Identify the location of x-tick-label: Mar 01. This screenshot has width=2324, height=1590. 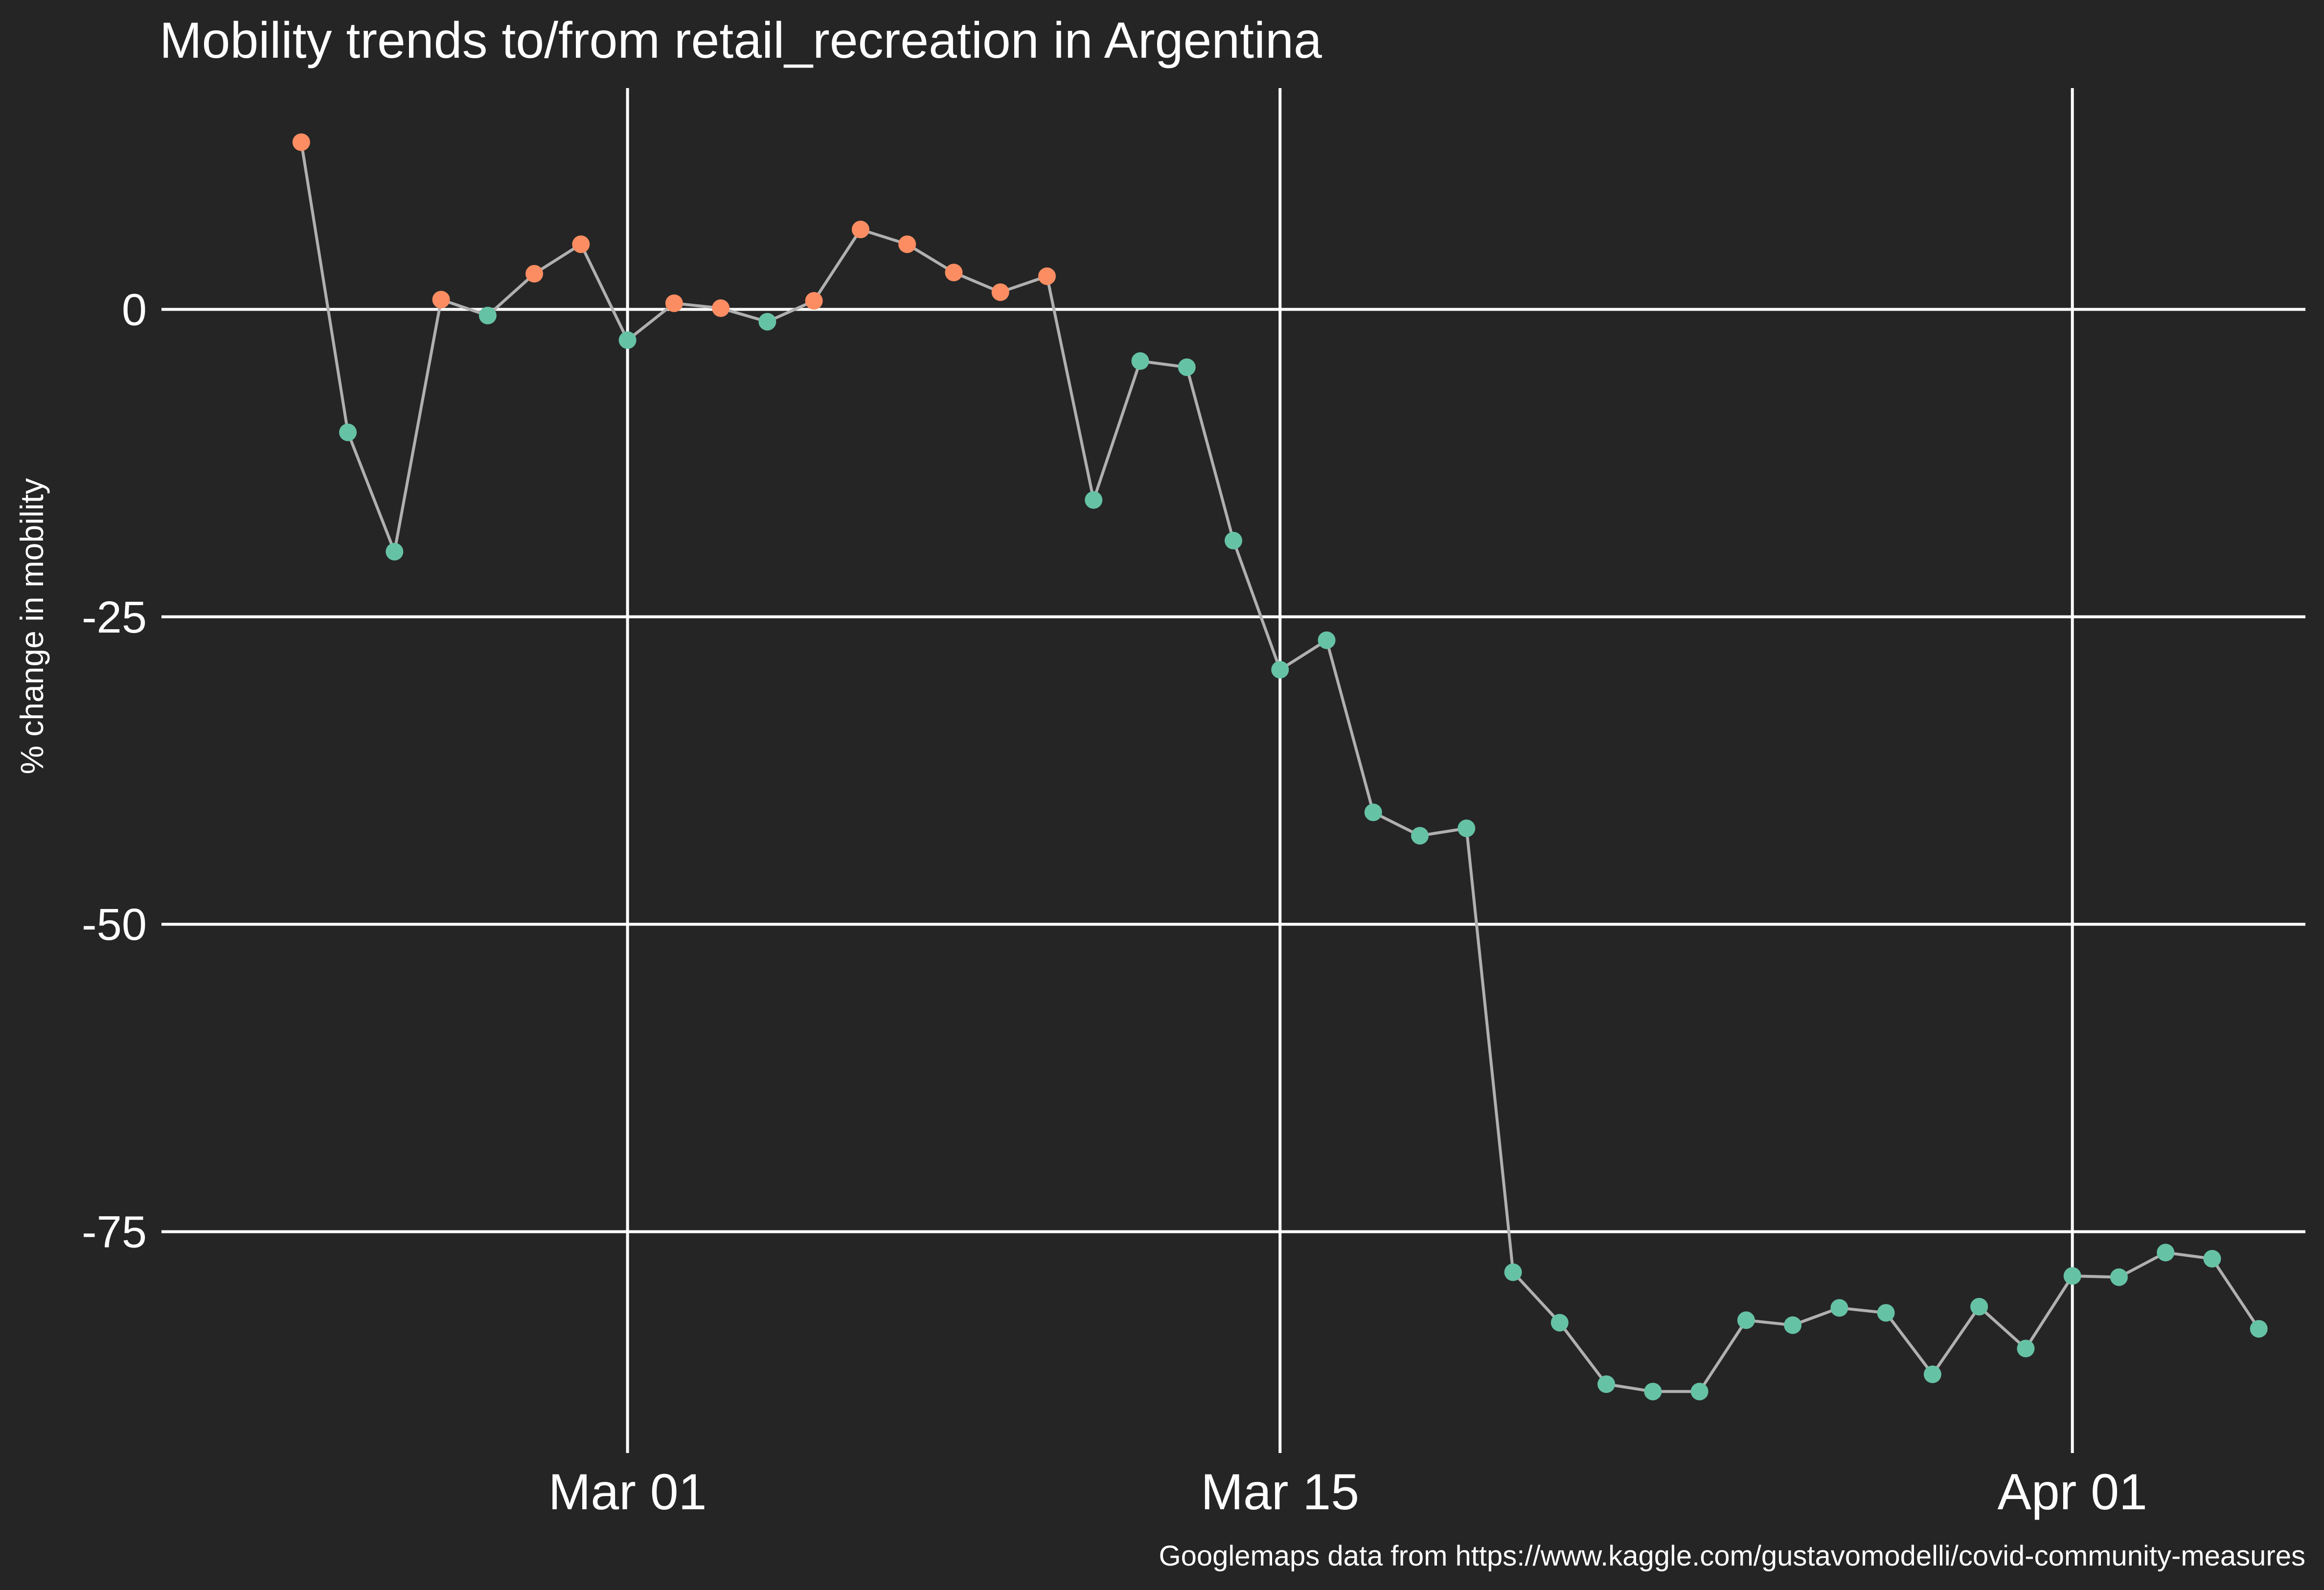
(627, 1493).